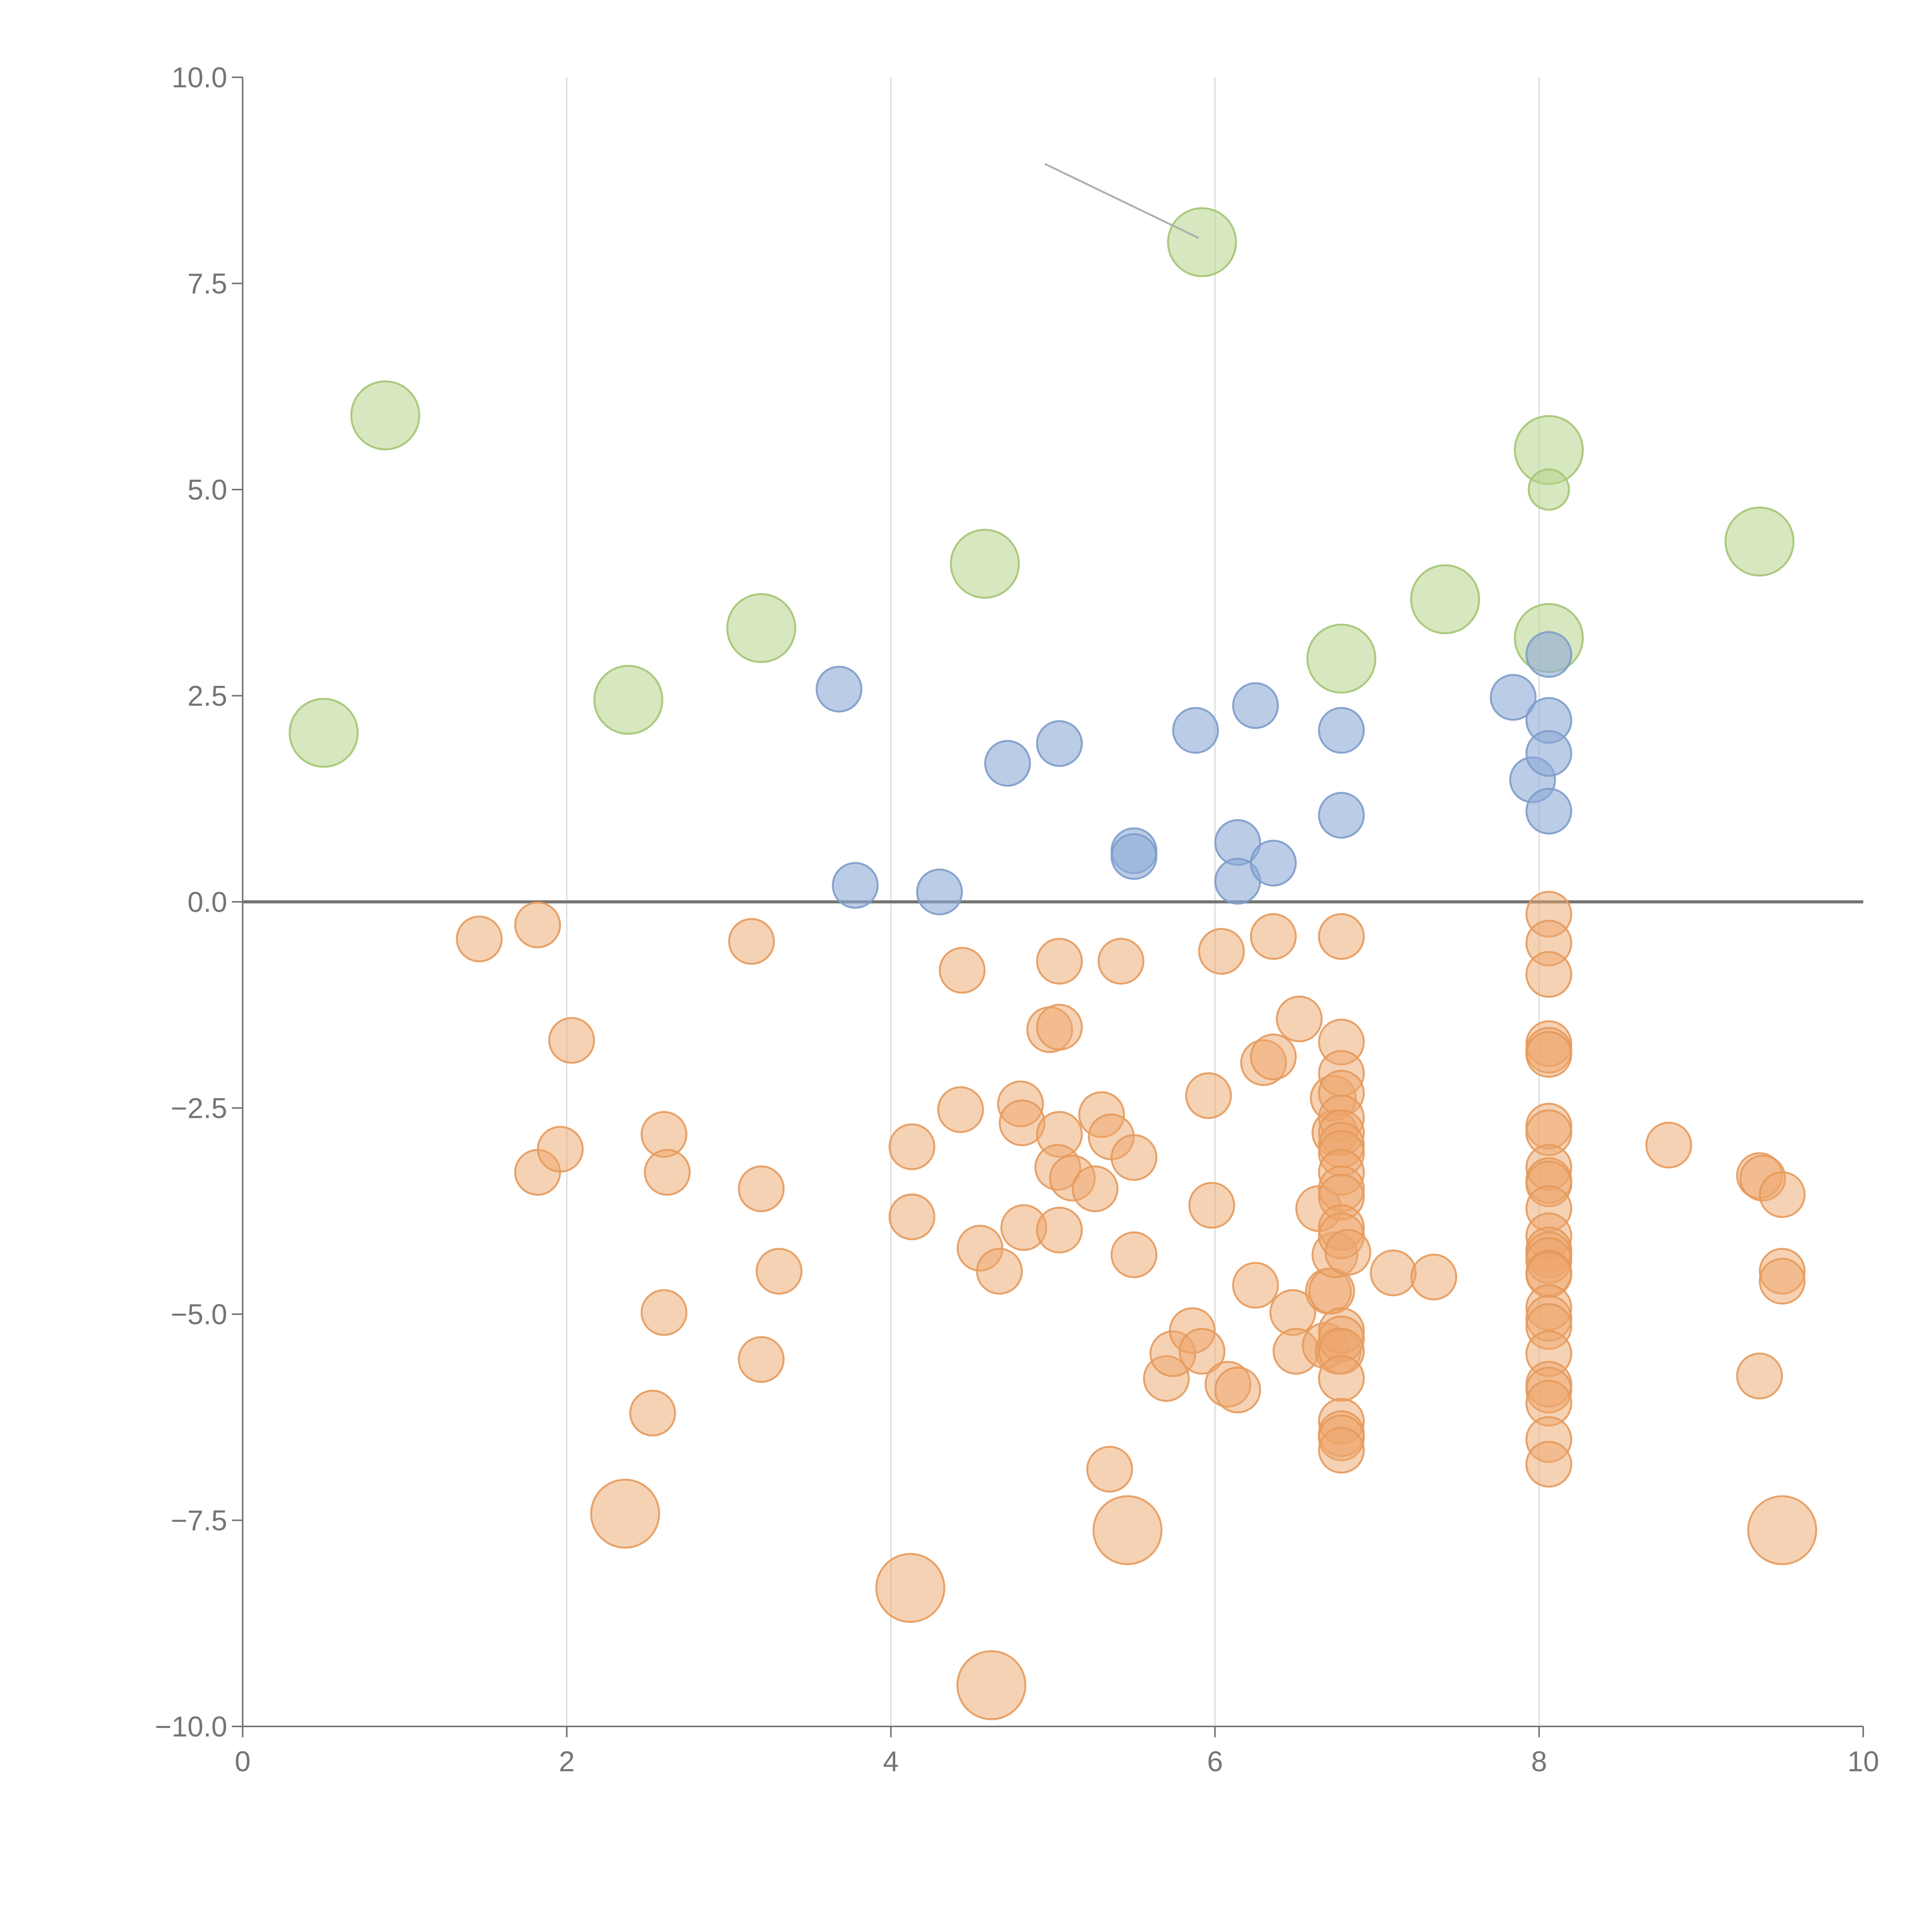 This screenshot has width=1932, height=1932. I want to click on y-tick-label: −2.5, so click(199, 1108).